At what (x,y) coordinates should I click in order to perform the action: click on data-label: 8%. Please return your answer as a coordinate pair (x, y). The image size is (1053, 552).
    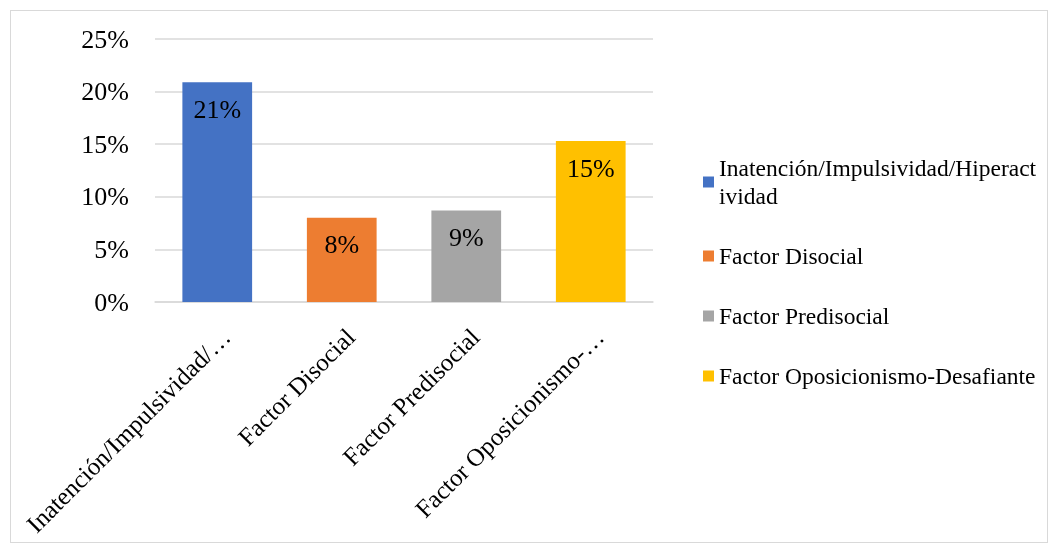
    Looking at the image, I should click on (342, 245).